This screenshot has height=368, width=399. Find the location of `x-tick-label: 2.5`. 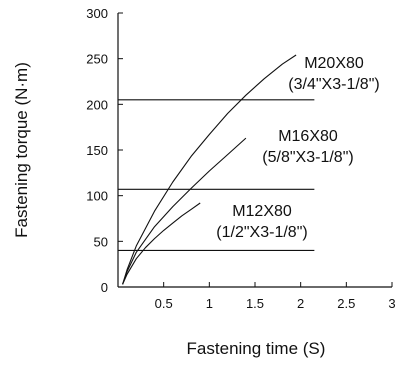

x-tick-label: 2.5 is located at coordinates (346, 303).